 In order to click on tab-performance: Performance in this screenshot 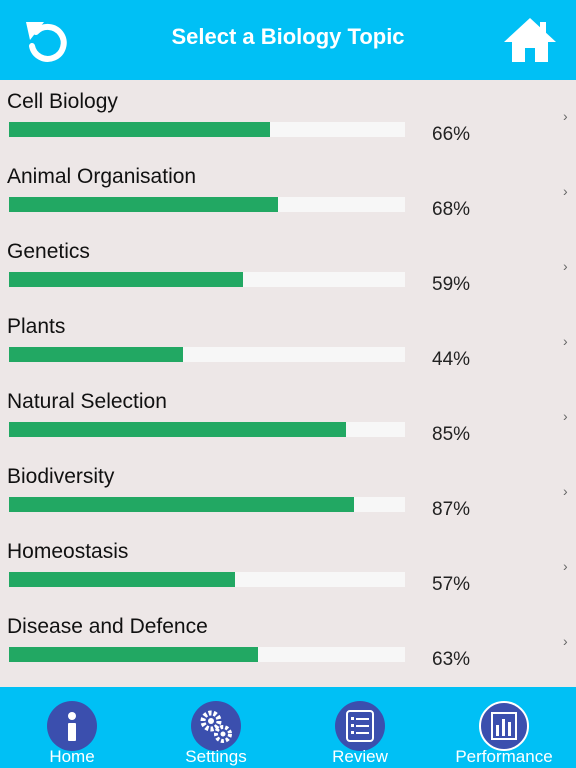, I will do `click(504, 727)`.